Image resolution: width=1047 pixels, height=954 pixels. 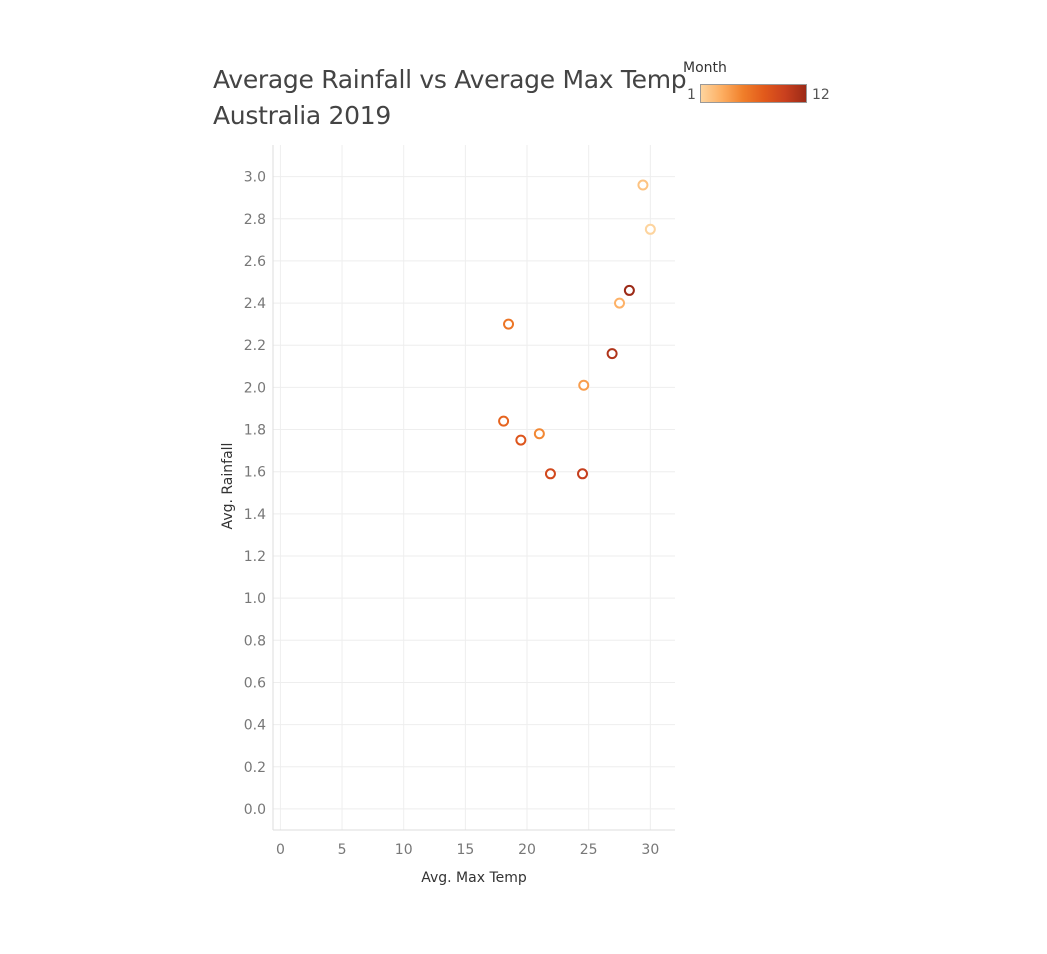 What do you see at coordinates (255, 262) in the screenshot?
I see `y-tick-label: 2.6` at bounding box center [255, 262].